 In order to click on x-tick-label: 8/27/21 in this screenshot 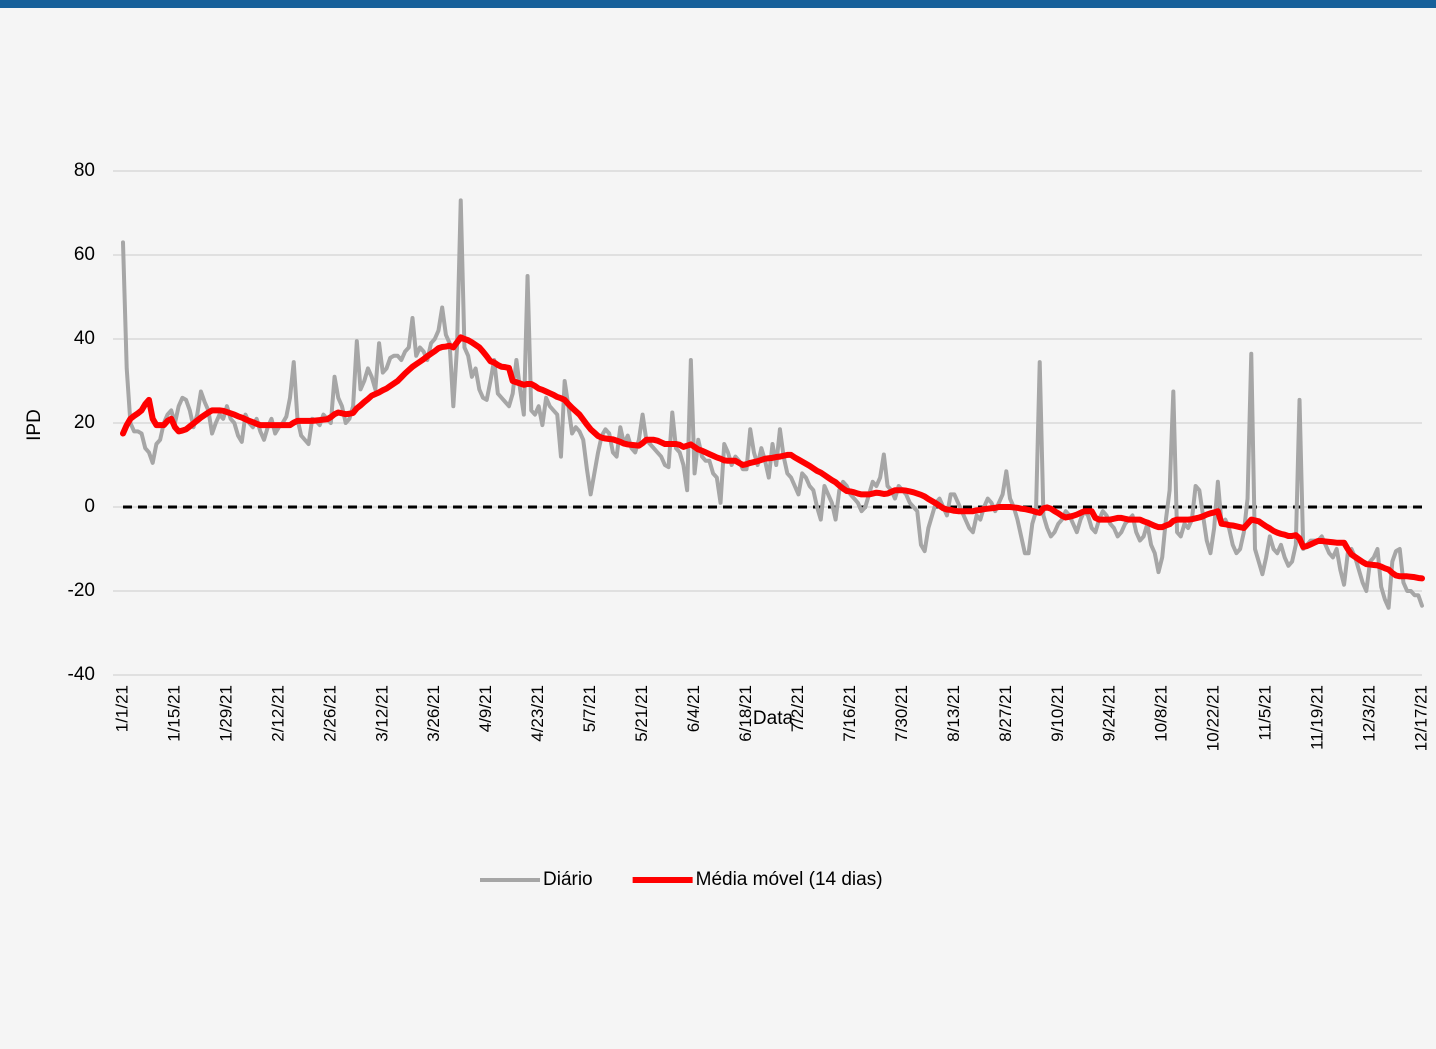, I will do `click(1005, 713)`.